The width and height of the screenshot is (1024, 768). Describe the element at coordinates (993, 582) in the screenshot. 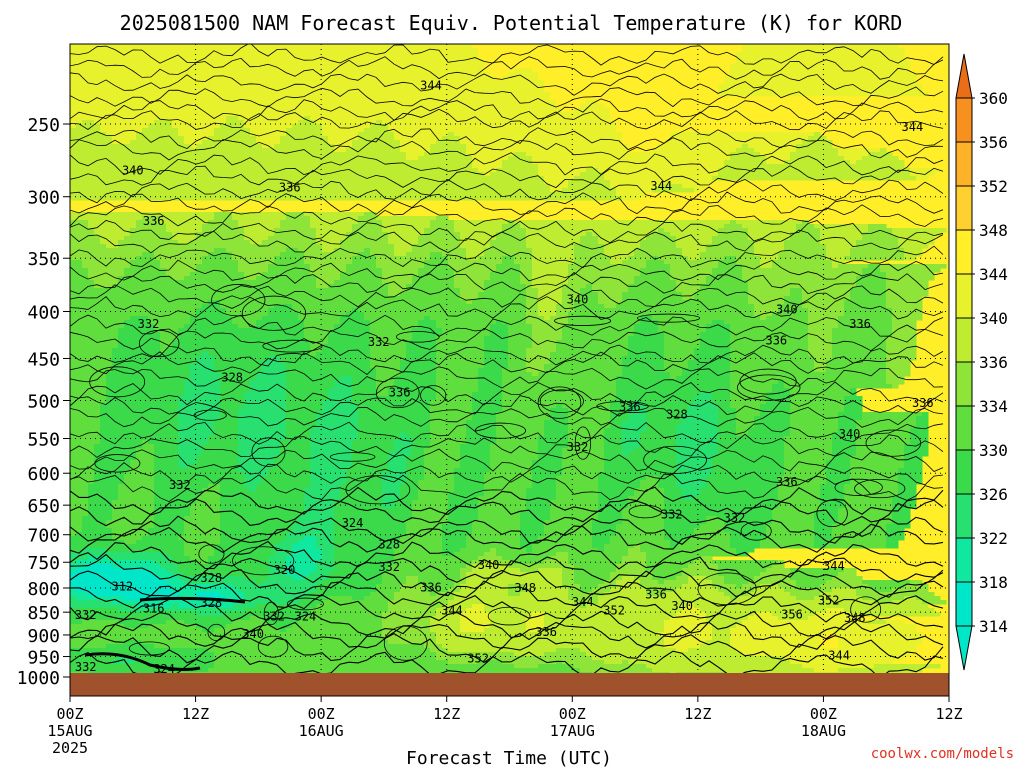

I see `colorbar-label: 318` at that location.